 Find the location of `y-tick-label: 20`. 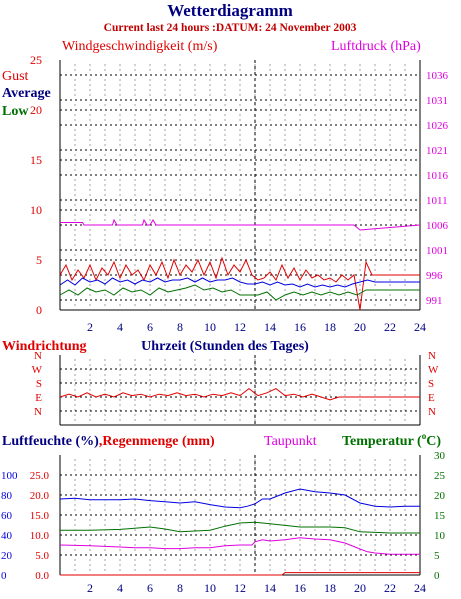

y-tick-label: 20 is located at coordinates (36, 110).